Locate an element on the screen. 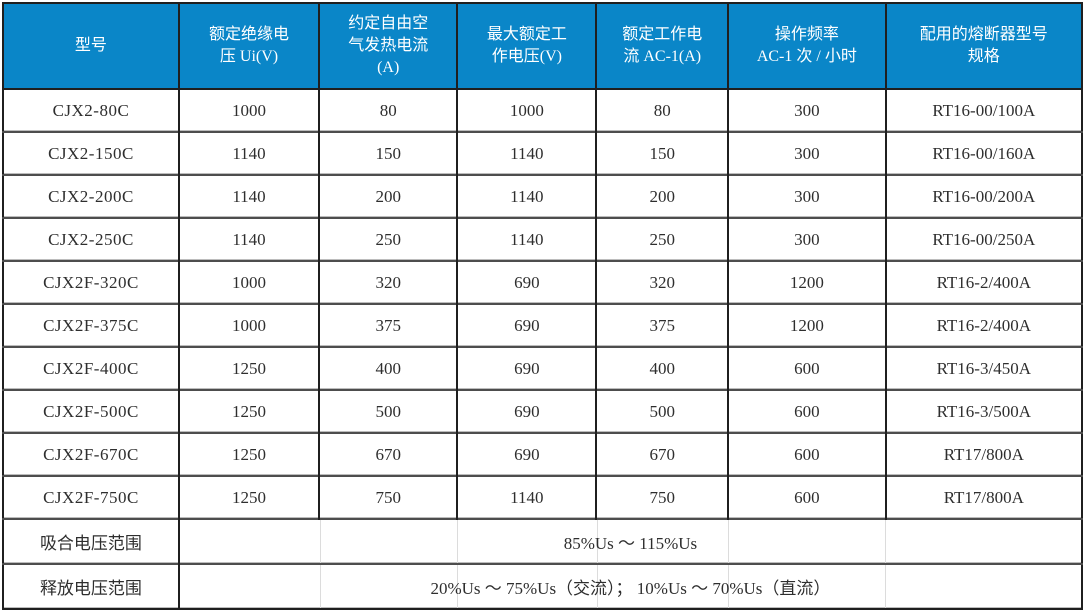 The image size is (1085, 612). table-row: CJX2-150C 1140 150 1140 150 300 RT16-00/160A is located at coordinates (542, 153).